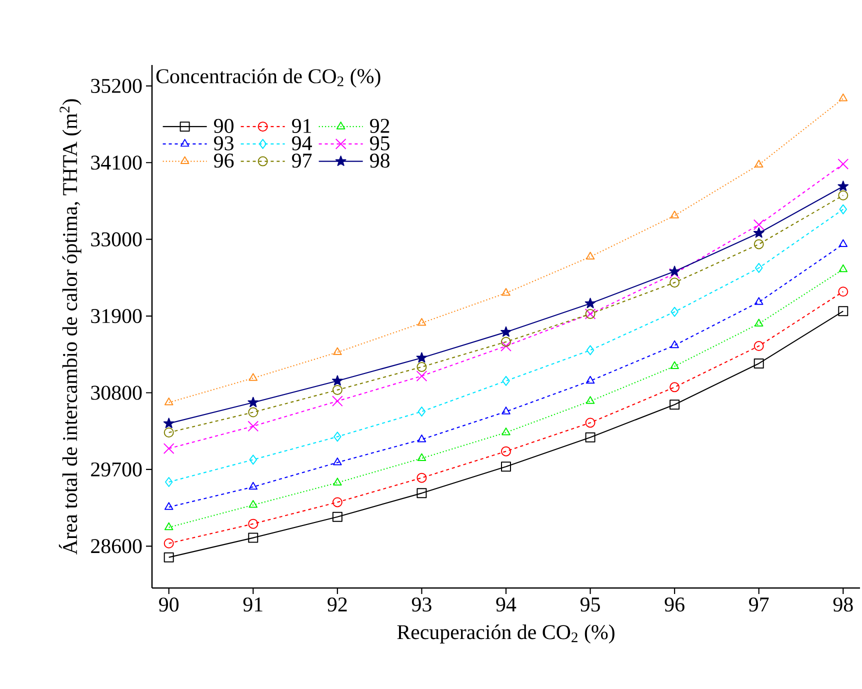  I want to click on y-tick-label: 30800, so click(116, 393).